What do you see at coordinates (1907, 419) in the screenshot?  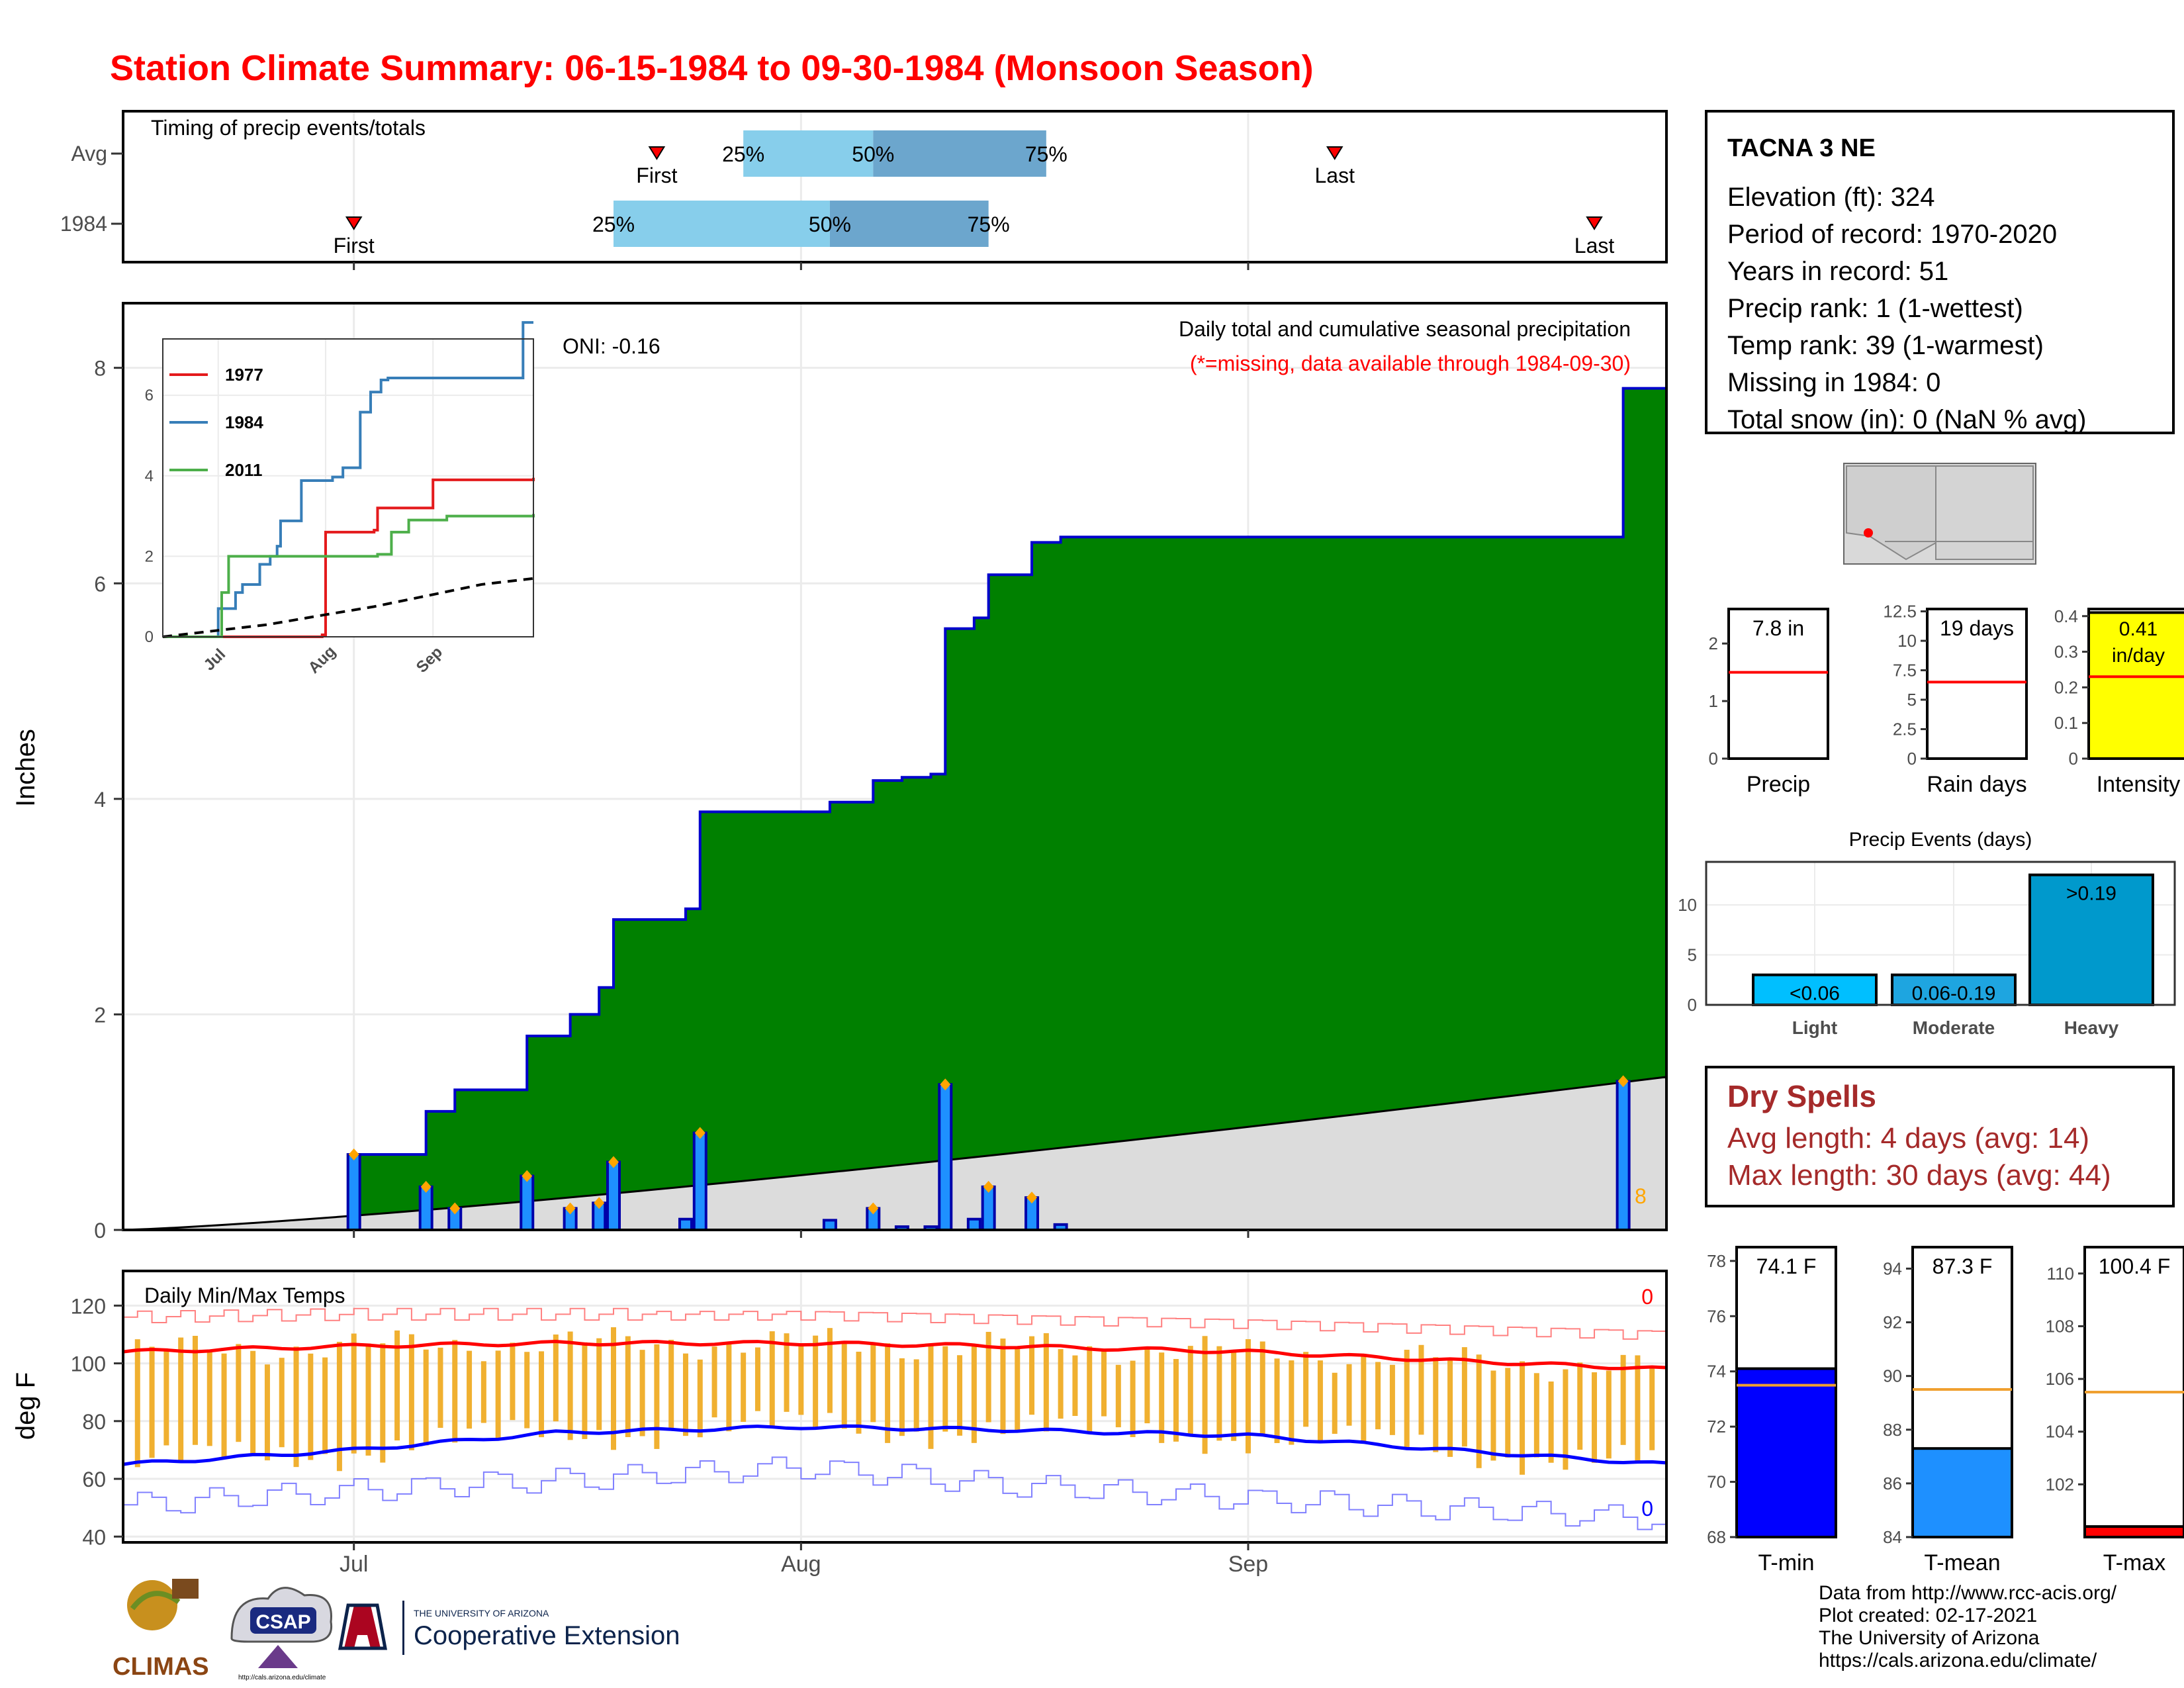 I see `station-snow: Total snow (in): 0 (NaN % avg)` at bounding box center [1907, 419].